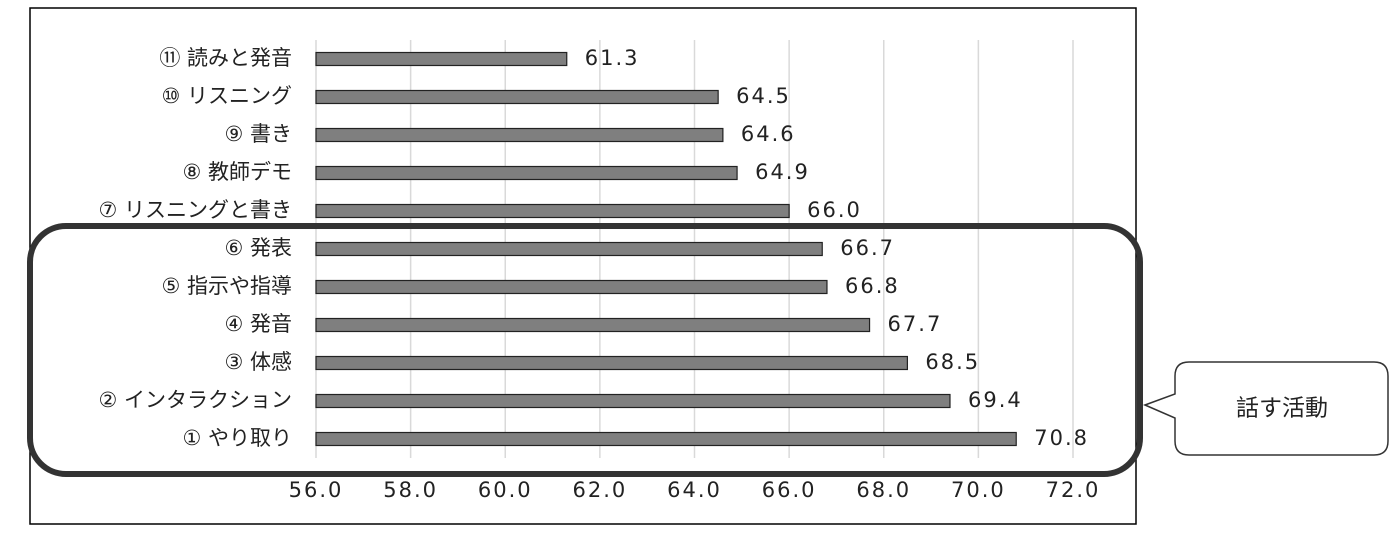  What do you see at coordinates (872, 286) in the screenshot?
I see `value-label: 66.8` at bounding box center [872, 286].